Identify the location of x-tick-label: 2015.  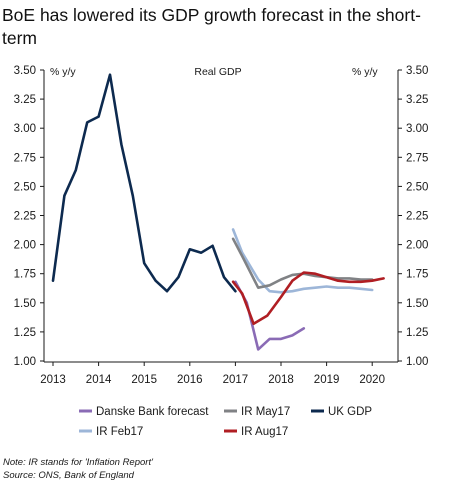
(144, 380).